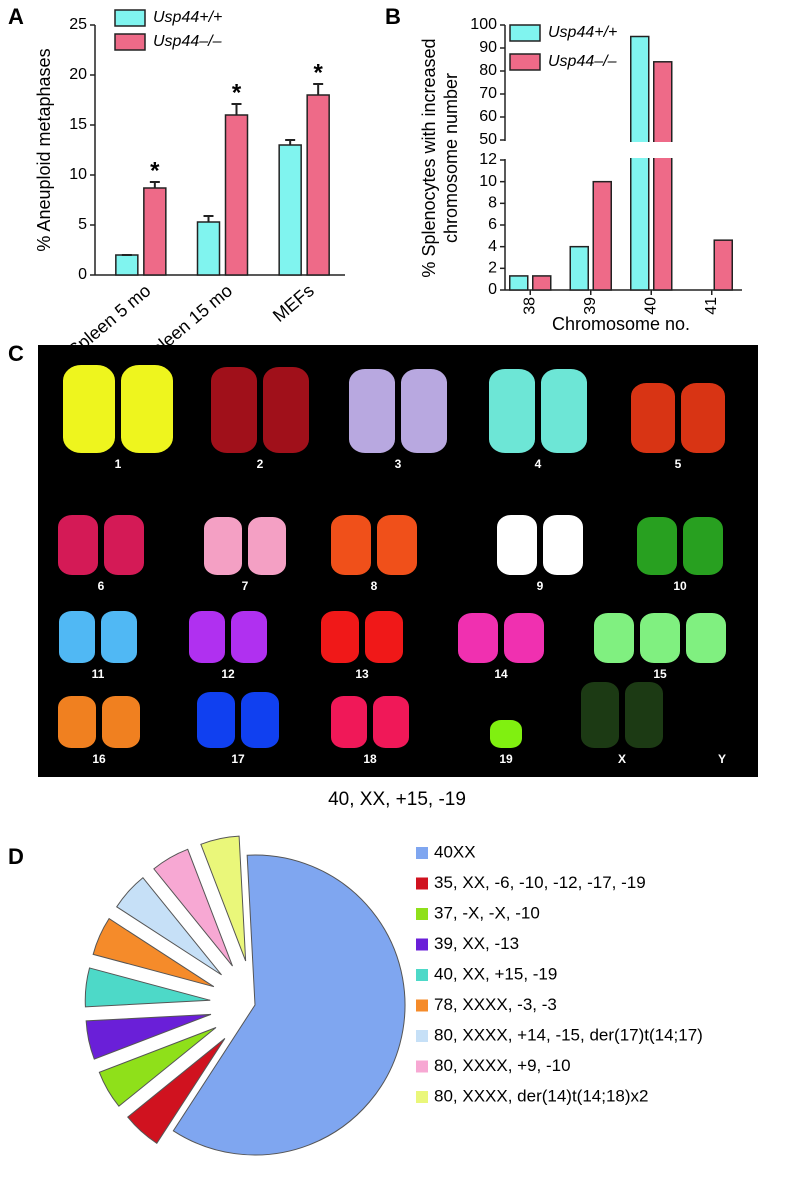  What do you see at coordinates (187, 41) in the screenshot?
I see `legend-label: Usp44–/–` at bounding box center [187, 41].